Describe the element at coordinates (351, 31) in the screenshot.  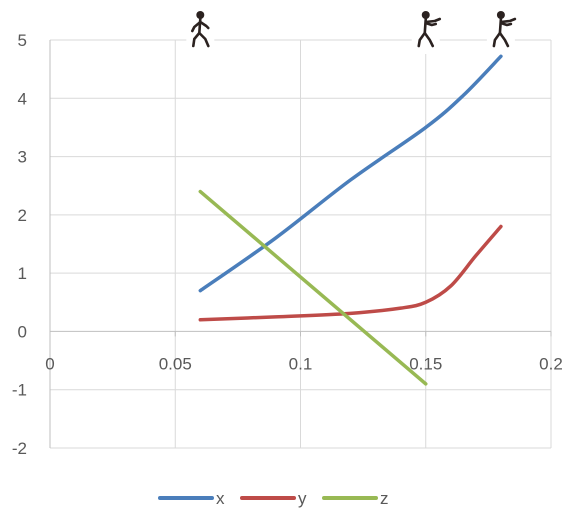
I see `figure-markers` at that location.